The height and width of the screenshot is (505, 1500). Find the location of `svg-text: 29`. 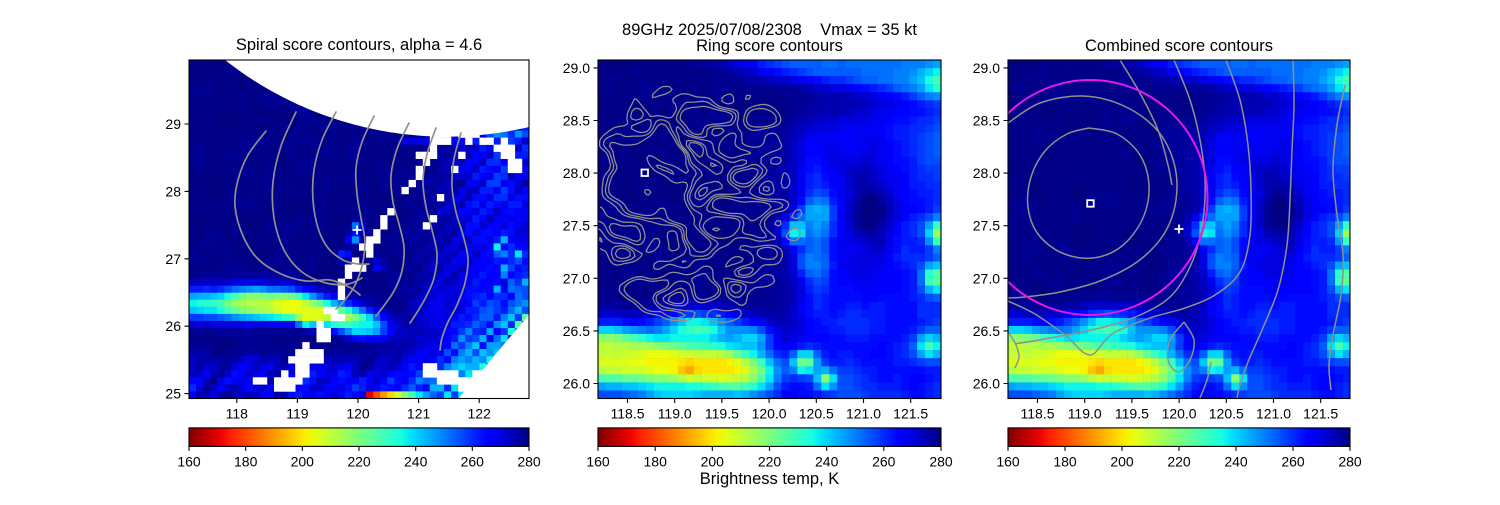

svg-text: 29 is located at coordinates (173, 124).